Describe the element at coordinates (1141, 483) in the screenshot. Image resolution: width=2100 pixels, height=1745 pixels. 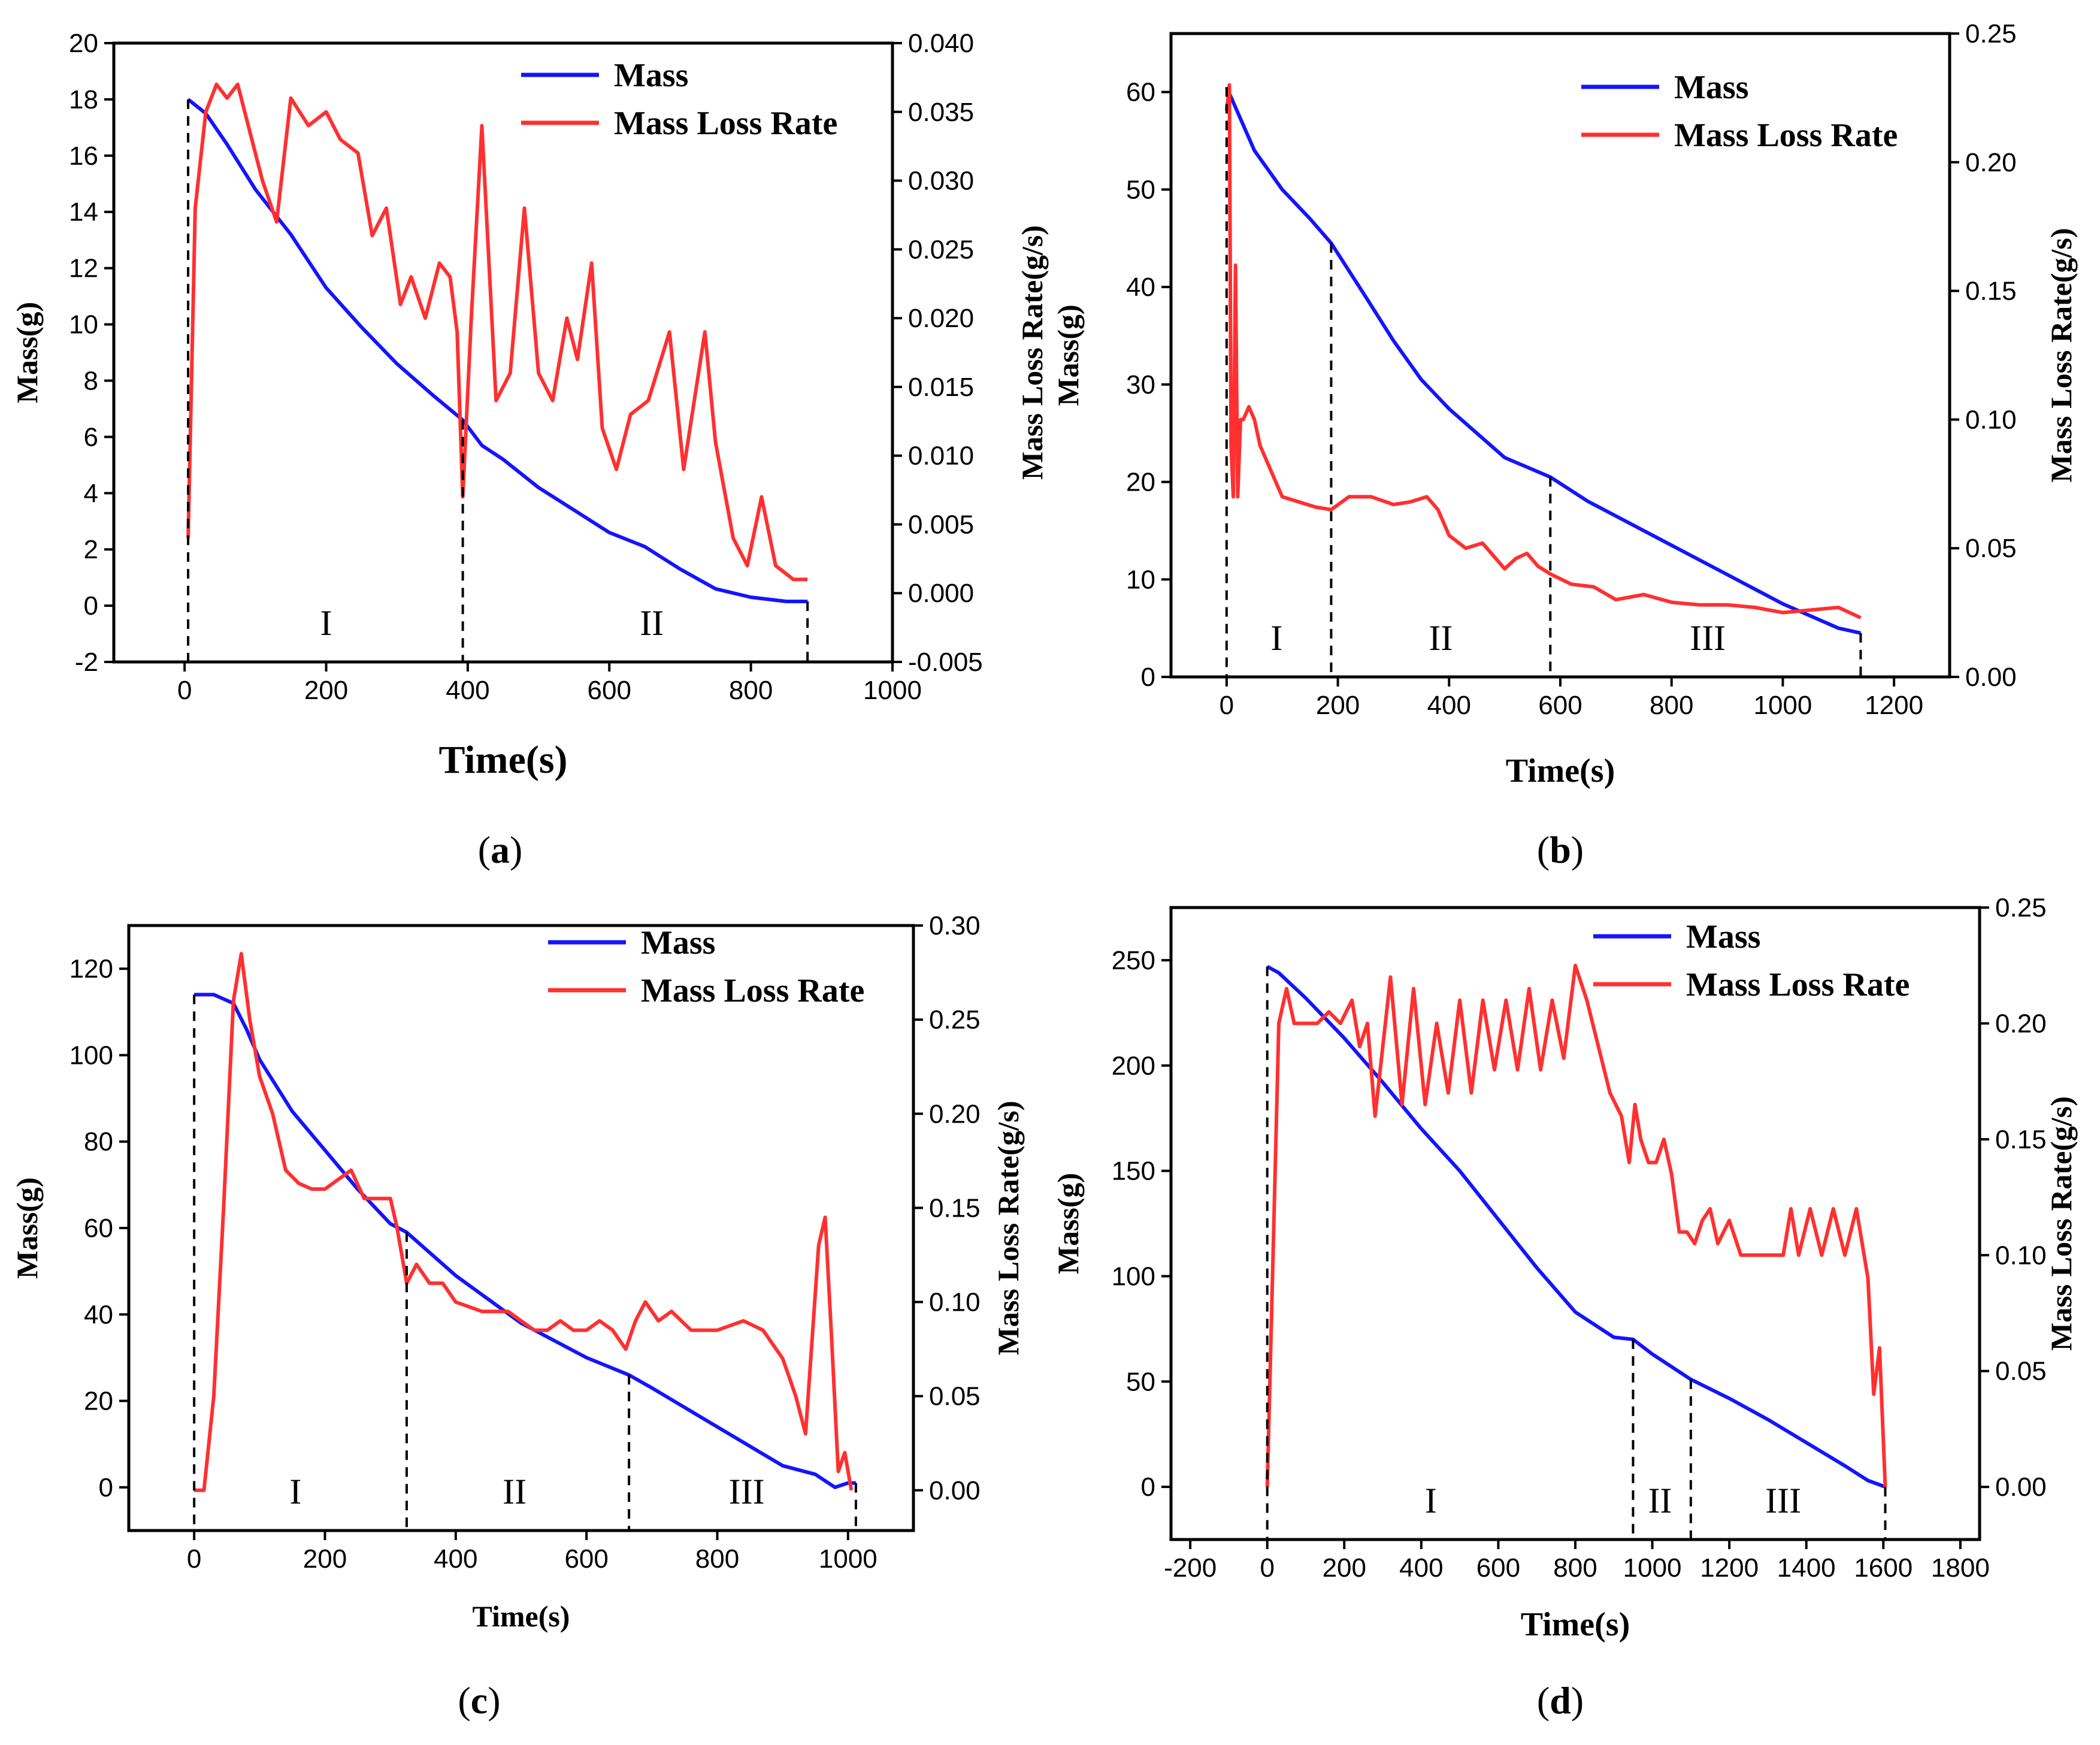
I see `y-tick-label-b-2: 20` at that location.